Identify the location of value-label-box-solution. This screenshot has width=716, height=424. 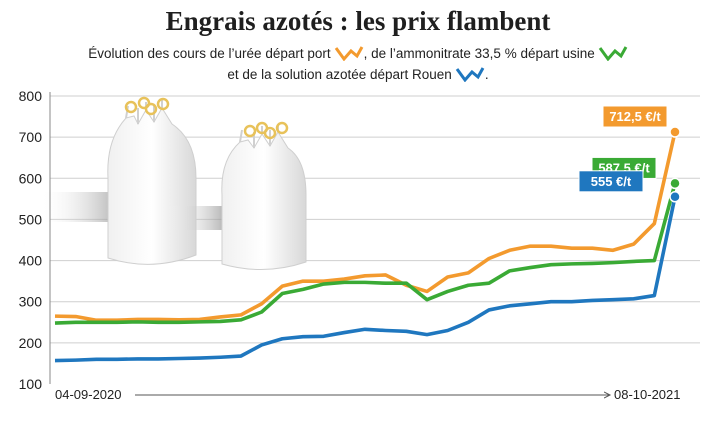
(611, 181).